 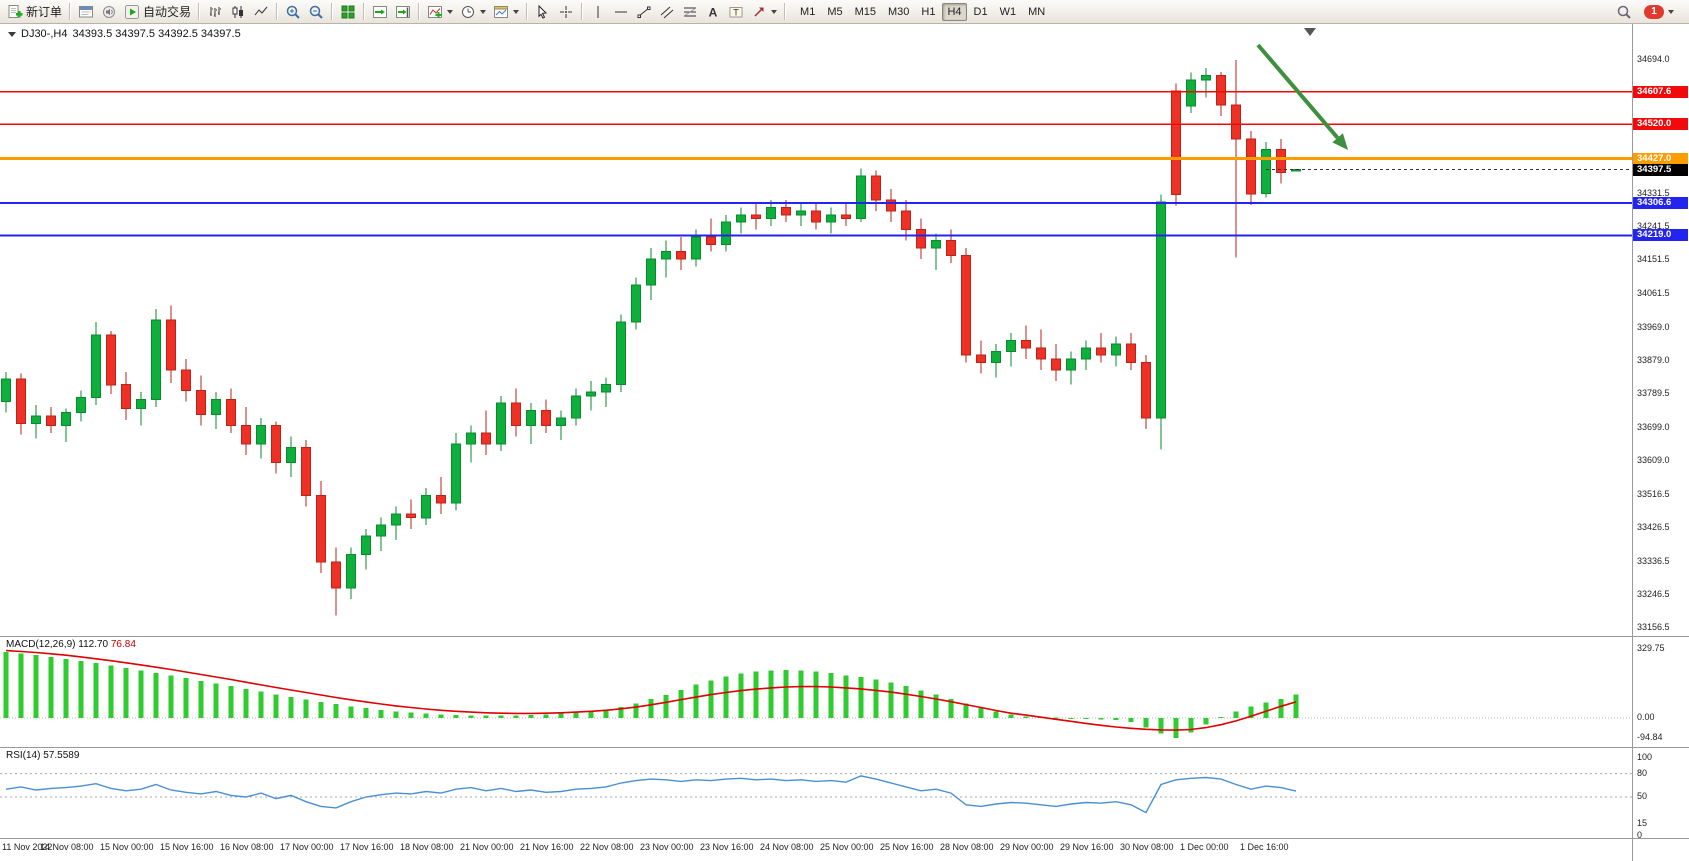 I want to click on periods-button, so click(x=473, y=12).